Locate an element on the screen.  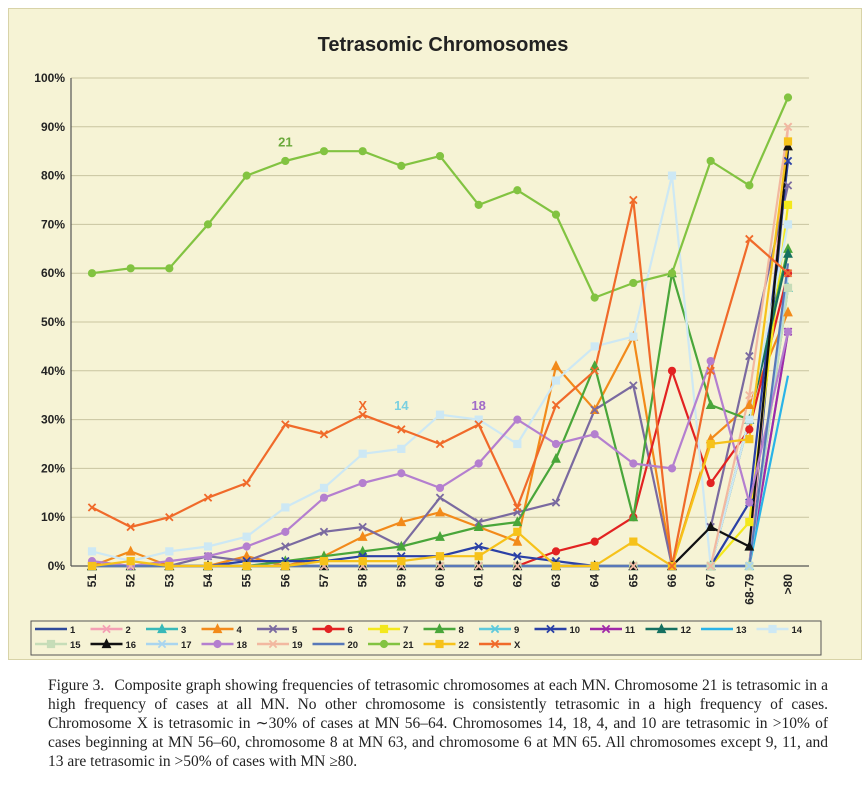
chart-title: Tetrasomic Chromosomes is located at coordinates (443, 45).